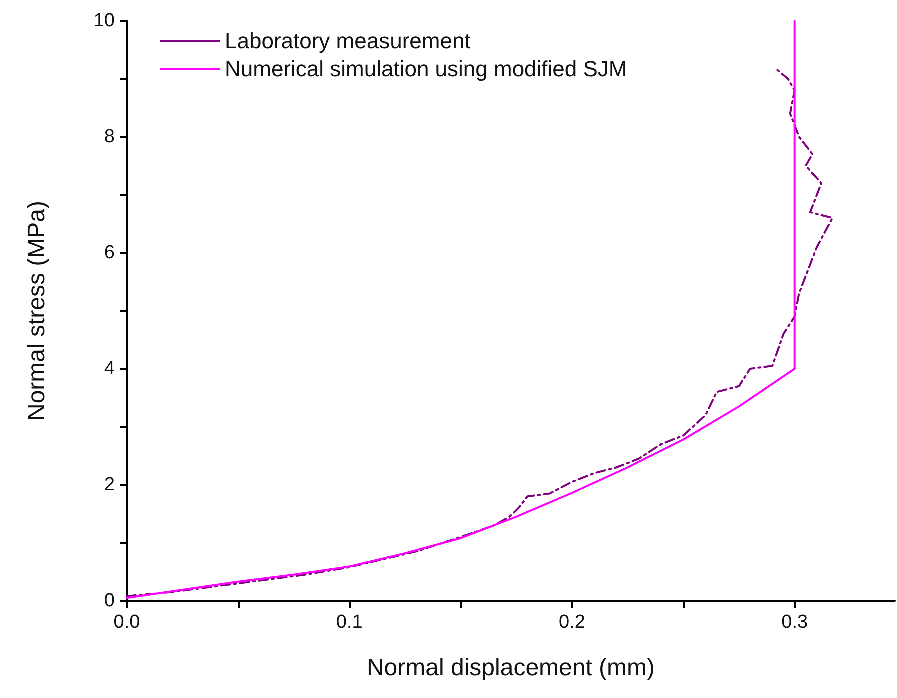 The image size is (897, 698). What do you see at coordinates (37, 311) in the screenshot?
I see `y-axis-title: Normal stress (MPa)` at bounding box center [37, 311].